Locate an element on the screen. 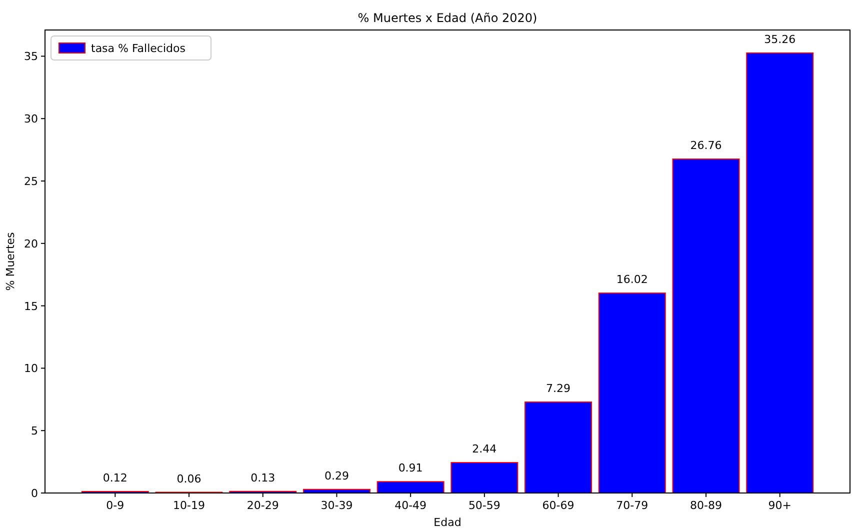  y-axis-title: % Muertes is located at coordinates (10, 261).